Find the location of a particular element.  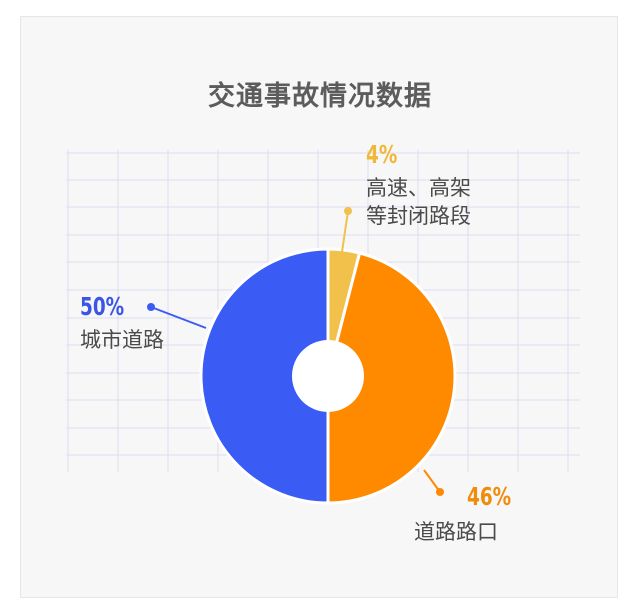

slice-label-intersection: 道路路口 is located at coordinates (456, 532).